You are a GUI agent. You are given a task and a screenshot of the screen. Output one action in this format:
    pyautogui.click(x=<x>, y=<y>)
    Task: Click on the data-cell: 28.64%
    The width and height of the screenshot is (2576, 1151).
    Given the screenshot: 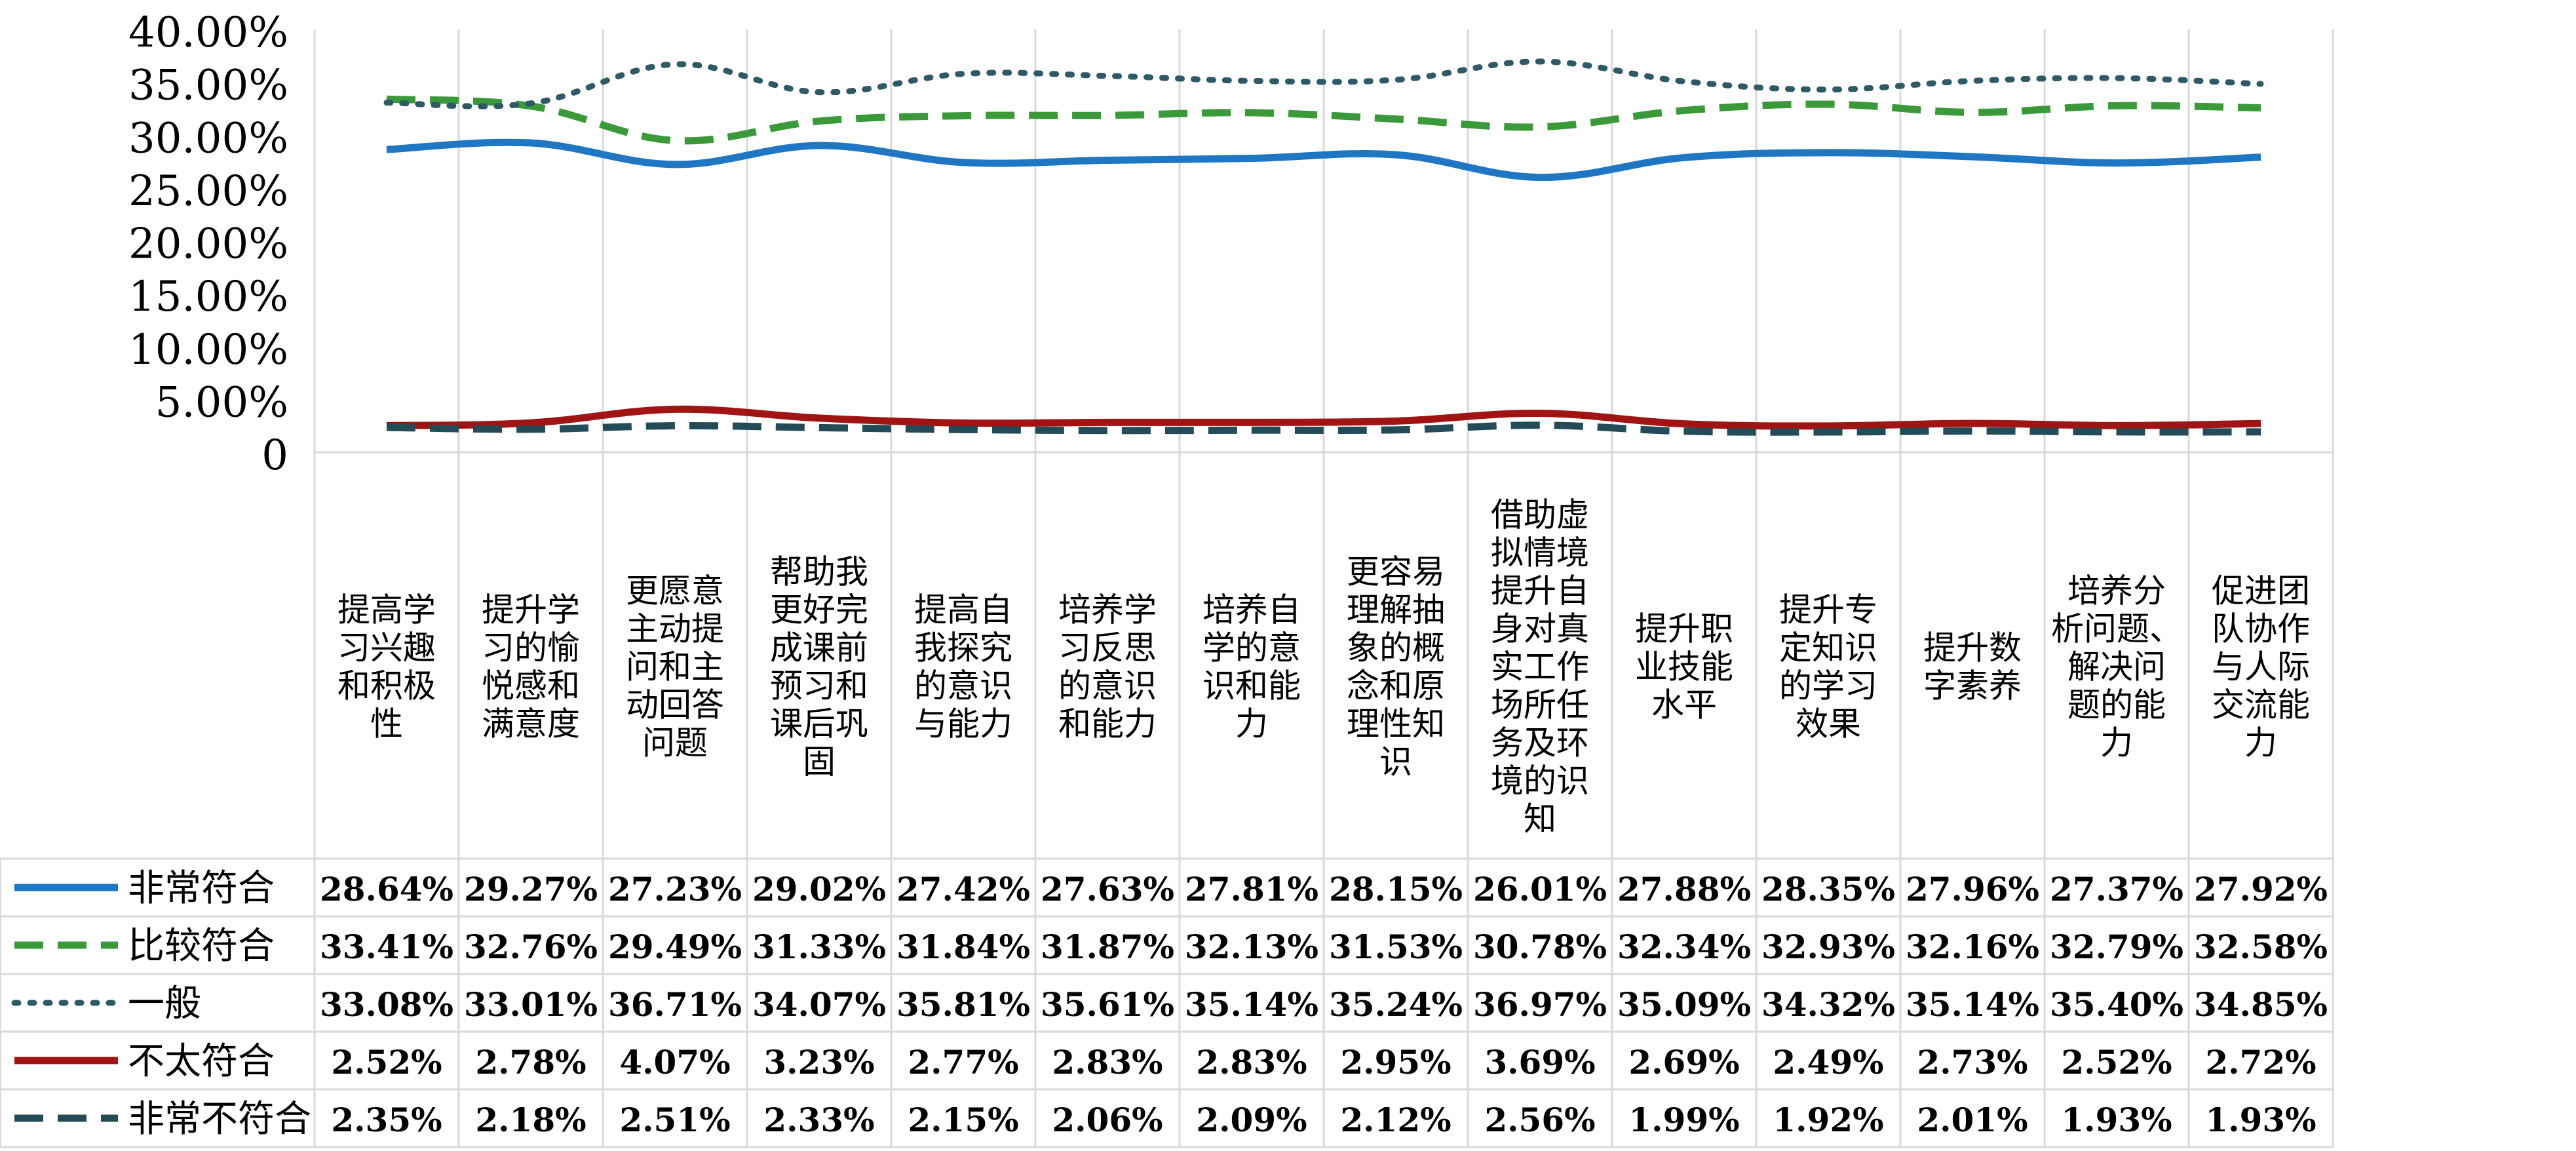 What is the action you would take?
    pyautogui.click(x=386, y=889)
    